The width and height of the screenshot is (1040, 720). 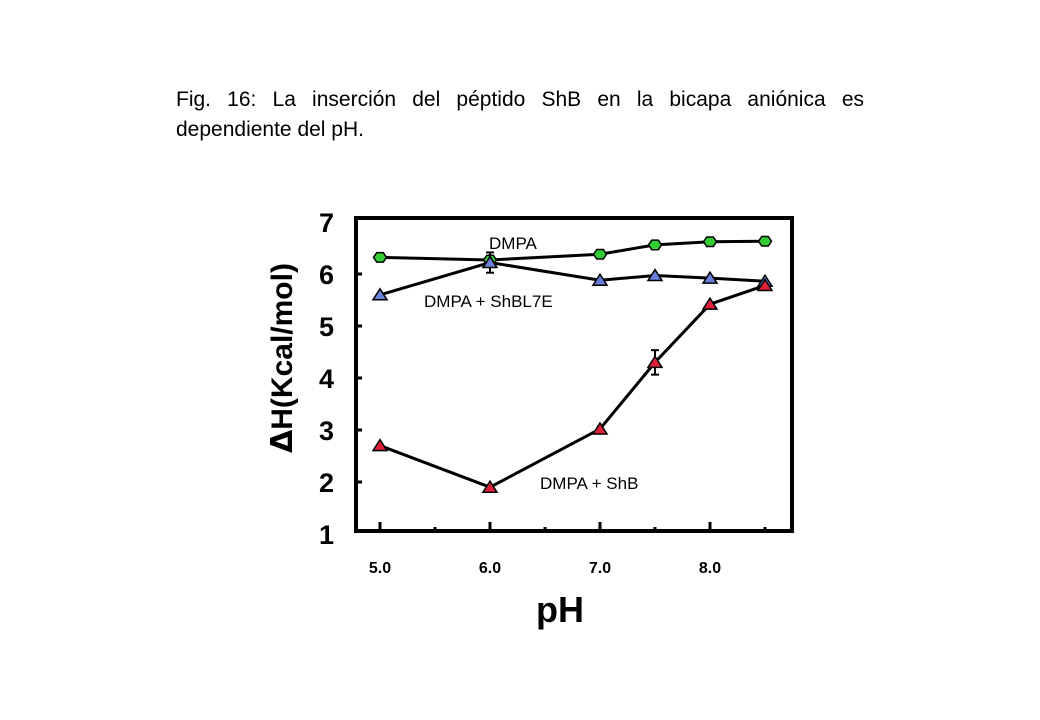 I want to click on x-tick-label: 8.0, so click(x=710, y=568).